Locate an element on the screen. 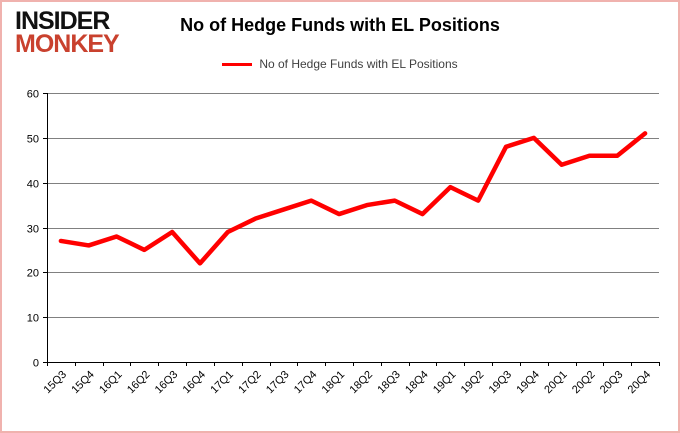 The height and width of the screenshot is (433, 680). svg-text: 17Q4 is located at coordinates (306, 383).